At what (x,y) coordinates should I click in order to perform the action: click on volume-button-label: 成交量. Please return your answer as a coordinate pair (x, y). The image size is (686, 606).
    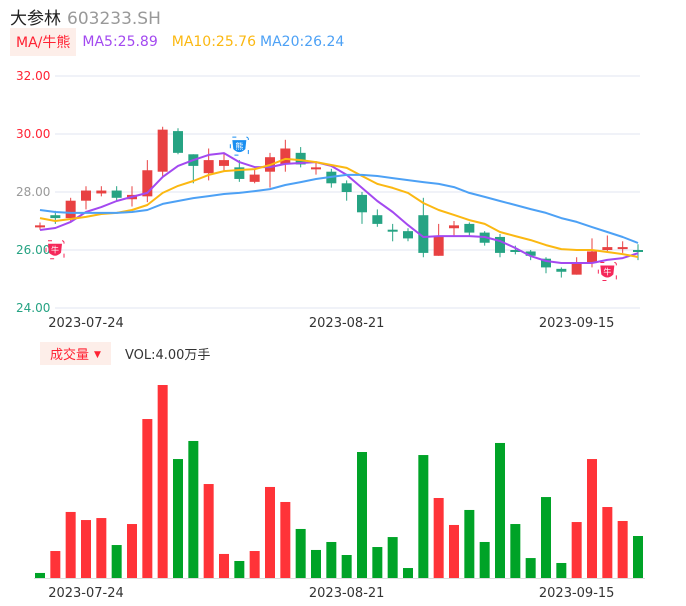
    Looking at the image, I should click on (70, 355).